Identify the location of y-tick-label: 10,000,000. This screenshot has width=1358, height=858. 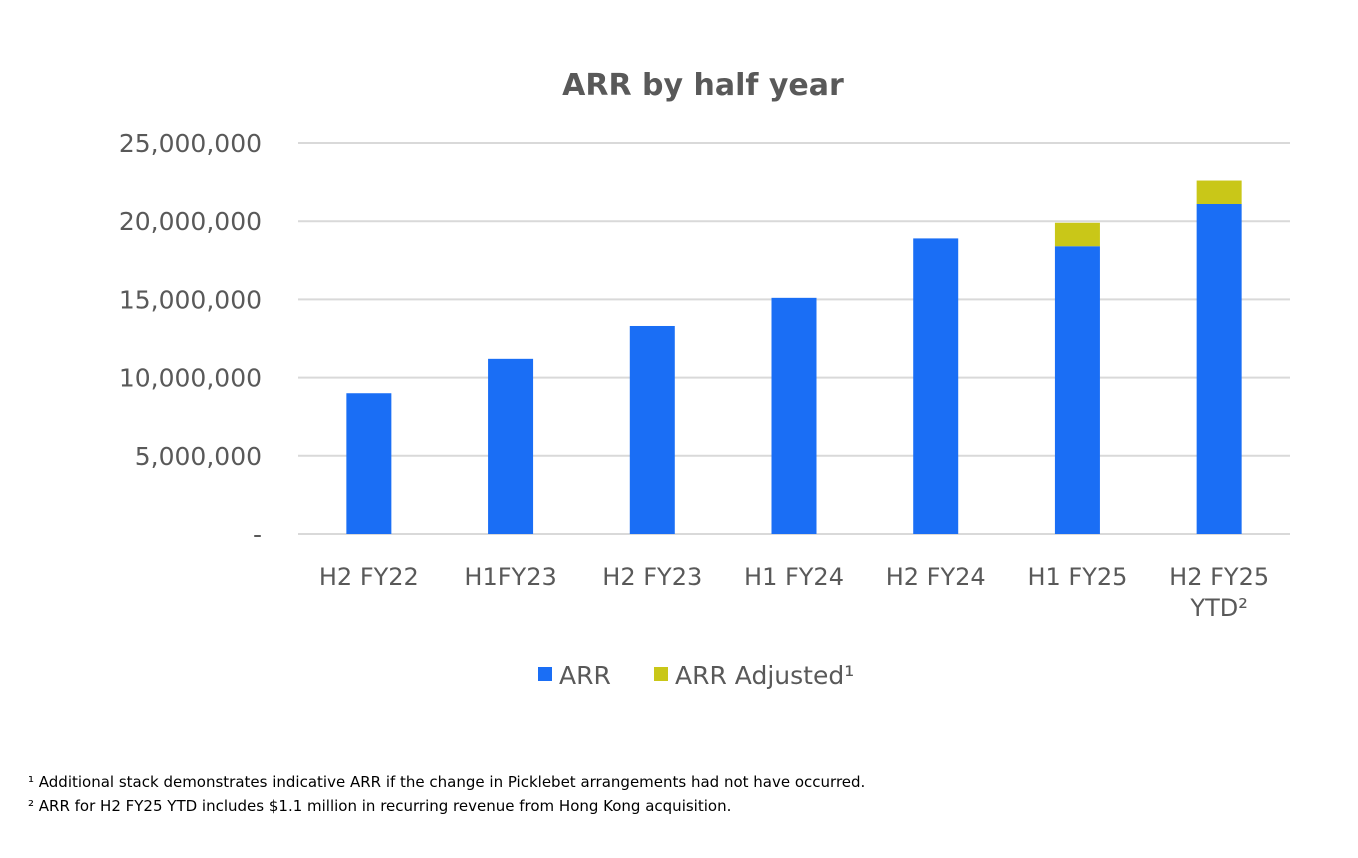
(190, 378).